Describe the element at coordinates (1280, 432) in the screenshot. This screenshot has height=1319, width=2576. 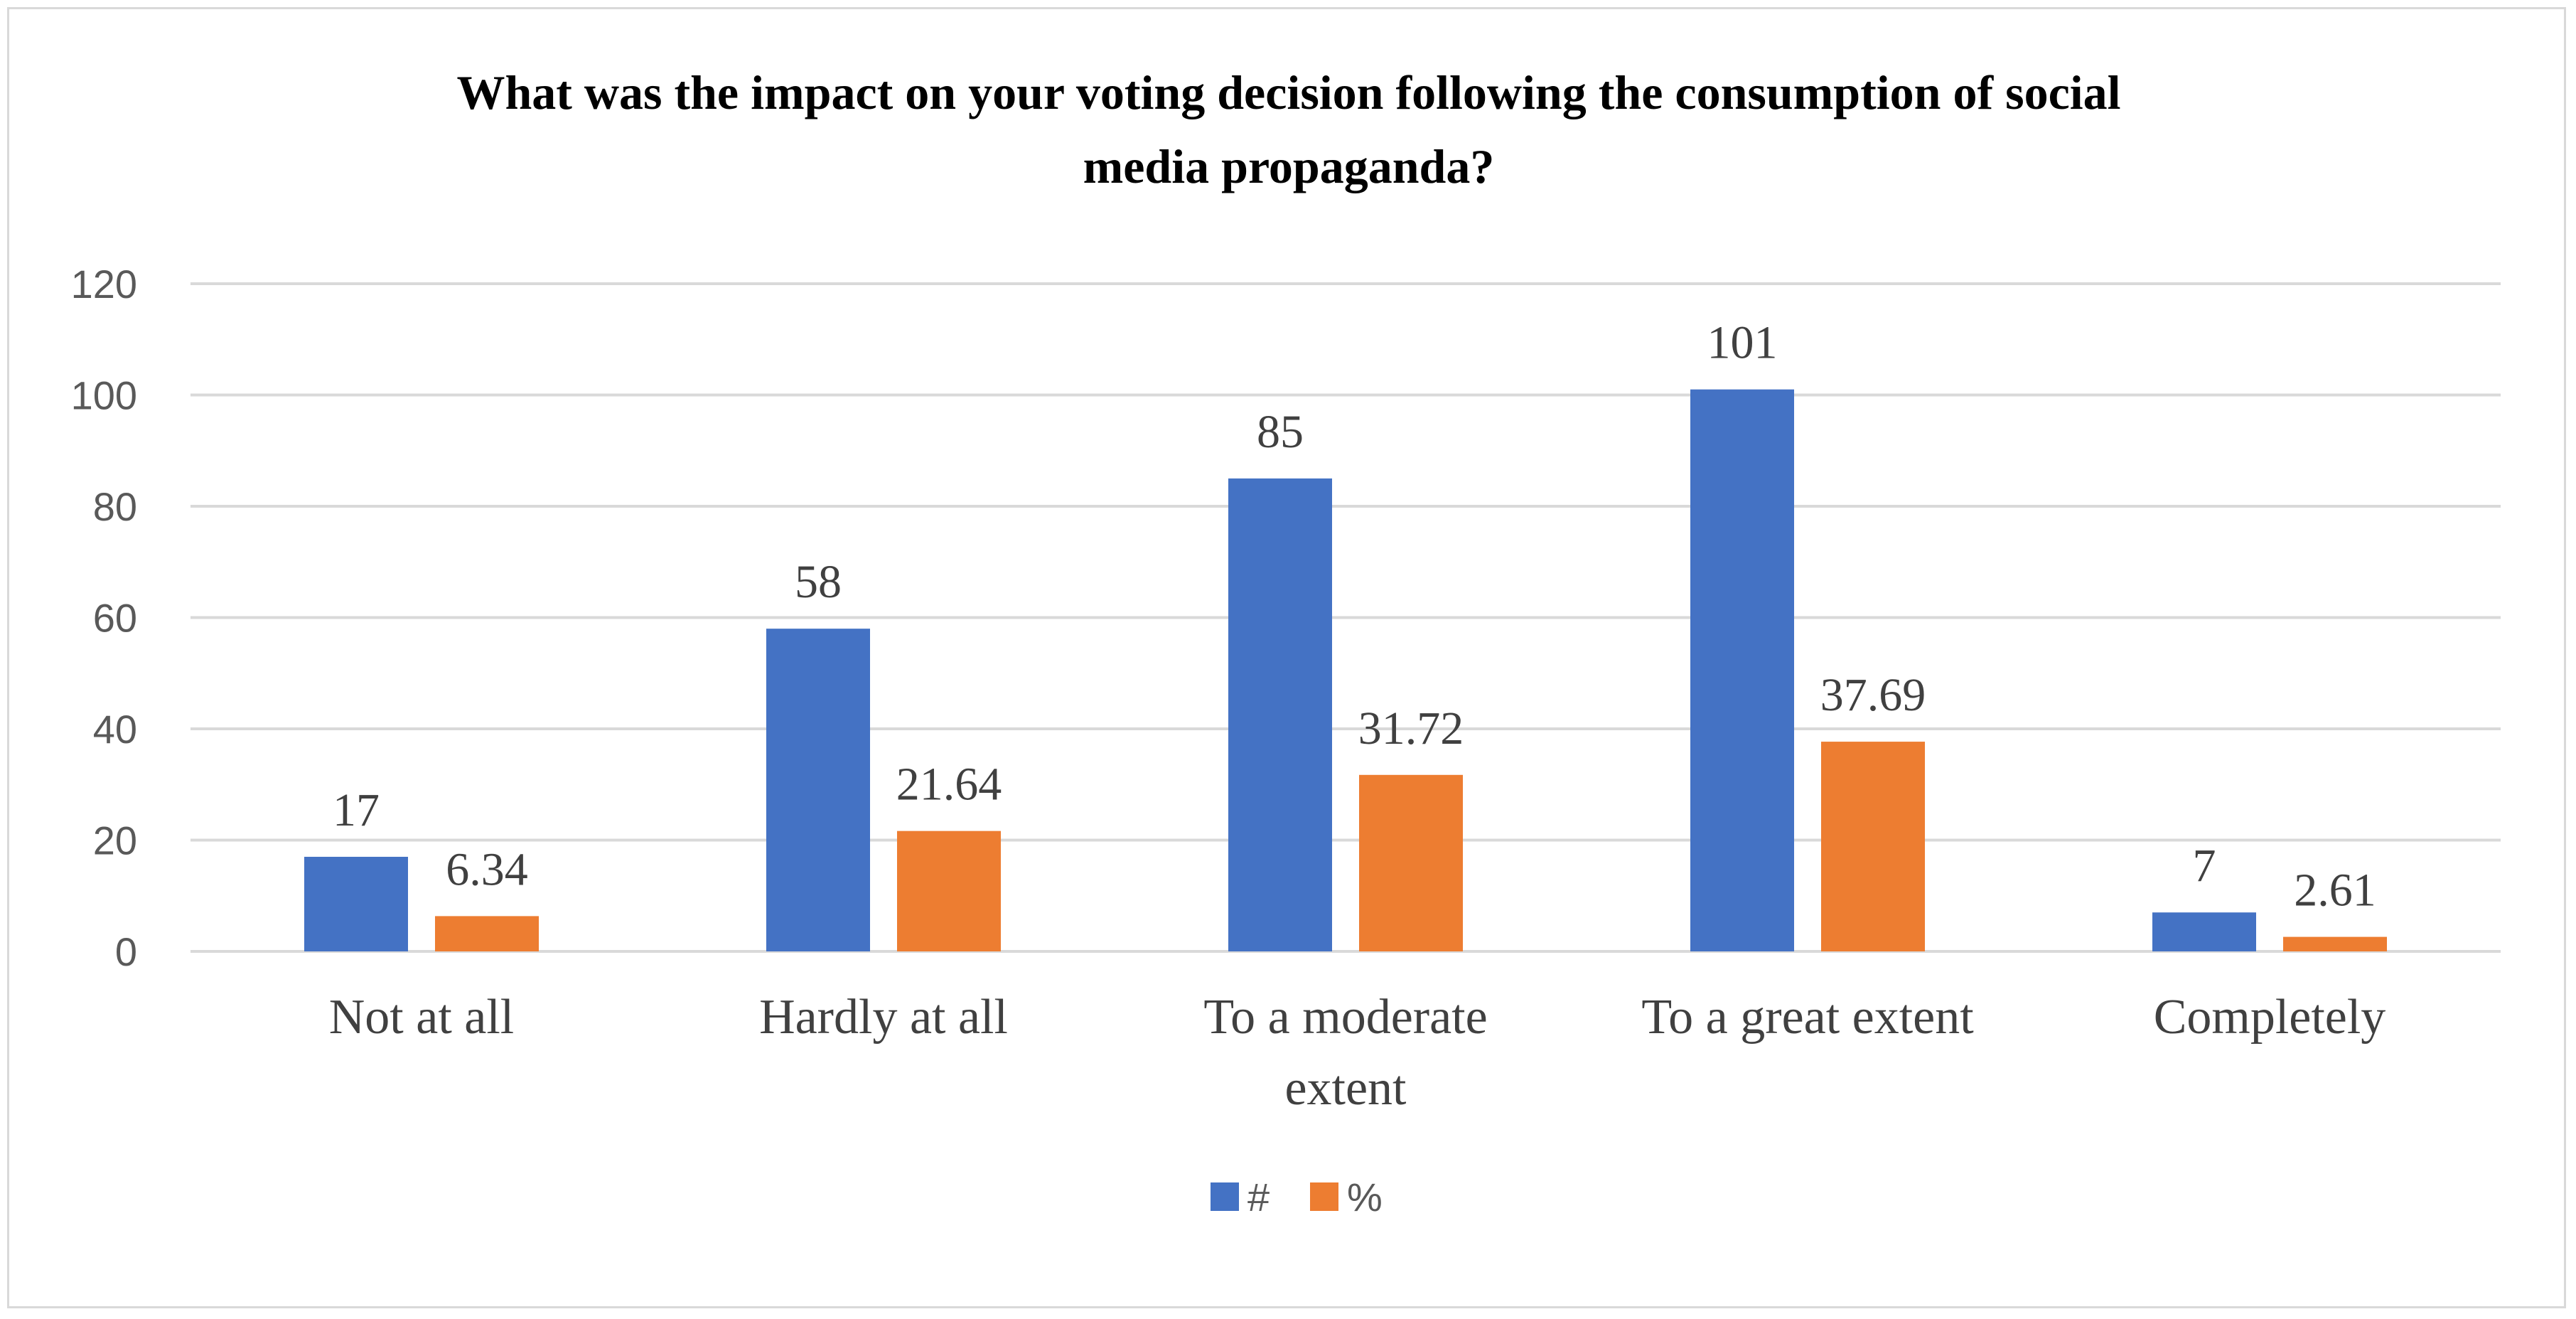
I see `data-label: 85` at that location.